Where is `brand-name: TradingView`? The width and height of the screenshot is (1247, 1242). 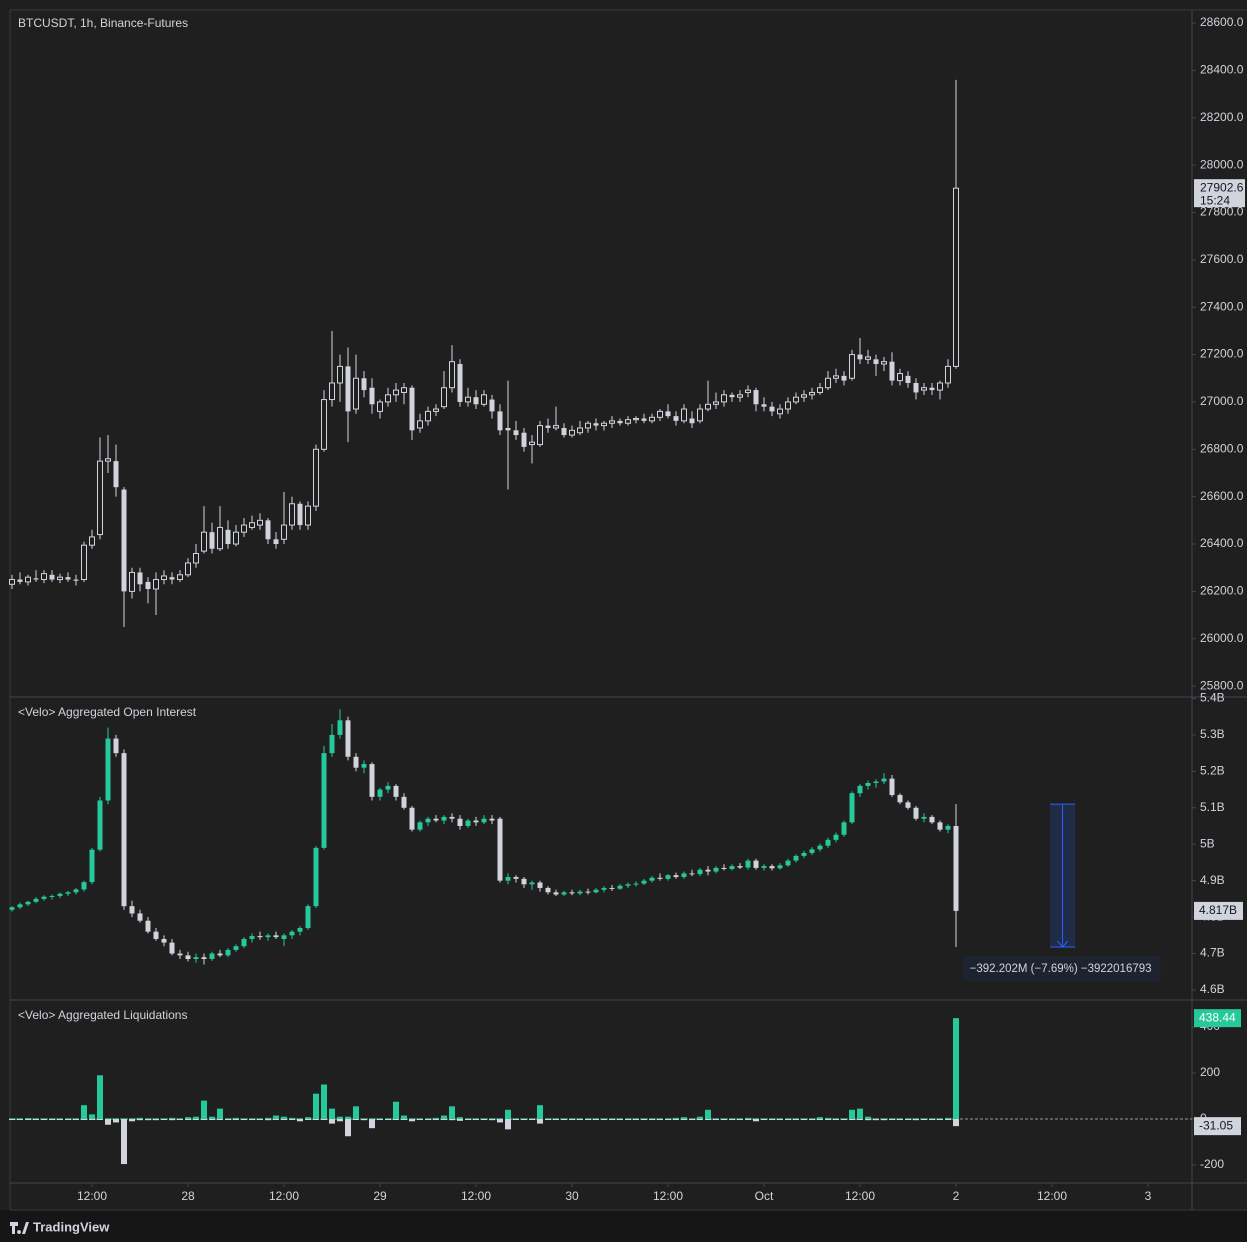 brand-name: TradingView is located at coordinates (71, 1226).